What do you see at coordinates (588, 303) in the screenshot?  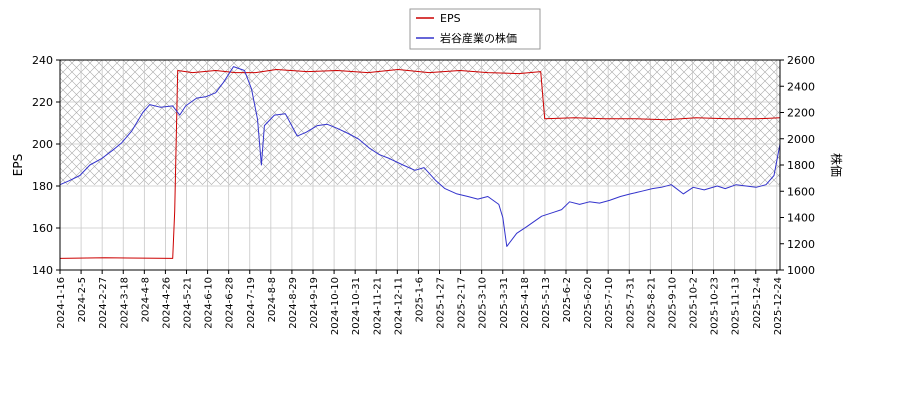 I see `x-tick-label: 2025-6-20` at bounding box center [588, 303].